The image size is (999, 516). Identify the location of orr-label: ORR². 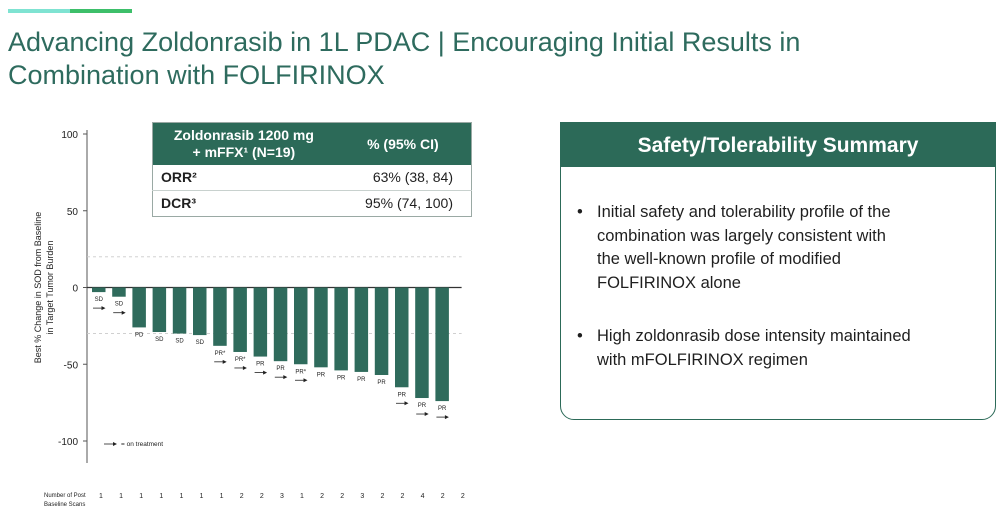
(243, 178).